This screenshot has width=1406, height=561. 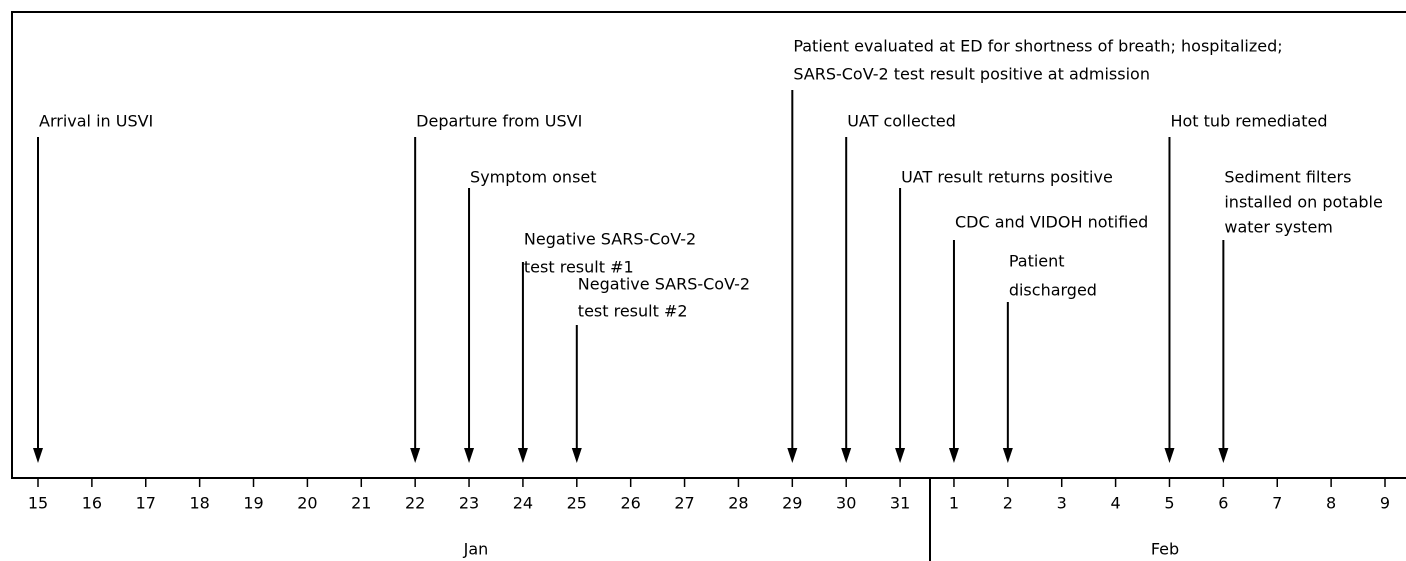 I want to click on event-label: Hot tub remediated, so click(x=1248, y=121).